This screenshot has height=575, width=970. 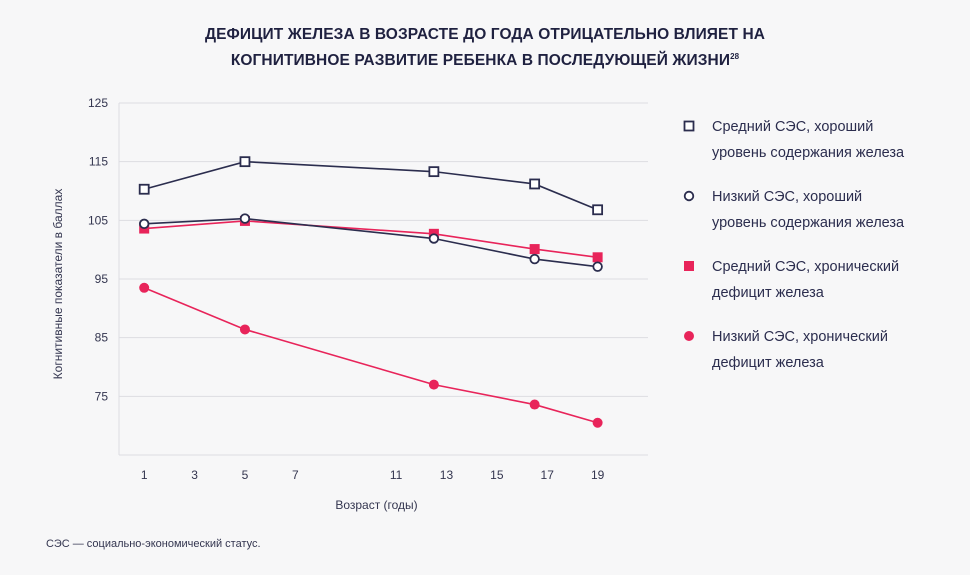 What do you see at coordinates (396, 475) in the screenshot?
I see `x-tick-label: 11` at bounding box center [396, 475].